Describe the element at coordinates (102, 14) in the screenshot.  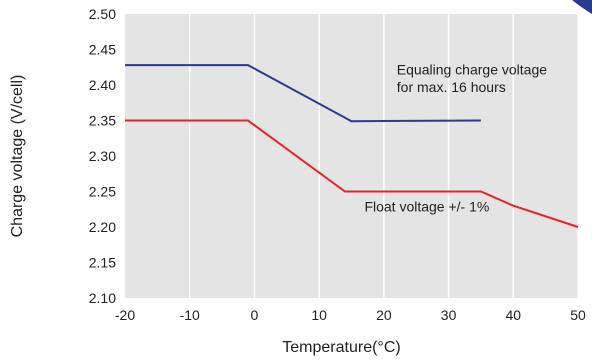
I see `y-tick-label: 2.50` at that location.